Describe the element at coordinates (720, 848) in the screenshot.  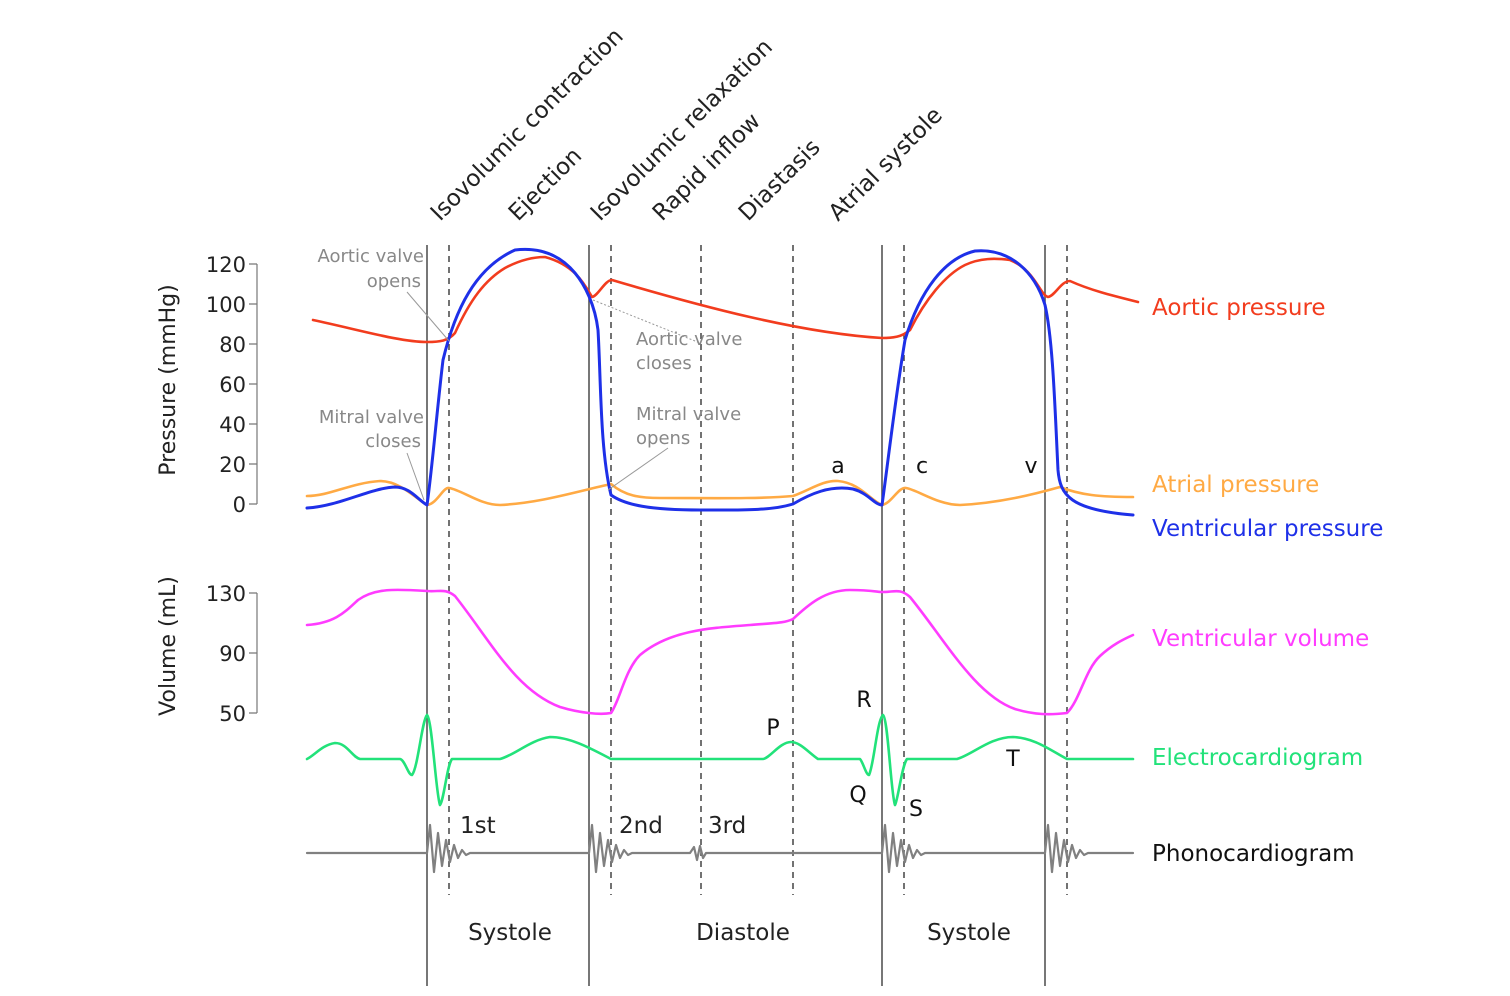
I see `phonocardiogram-curve` at that location.